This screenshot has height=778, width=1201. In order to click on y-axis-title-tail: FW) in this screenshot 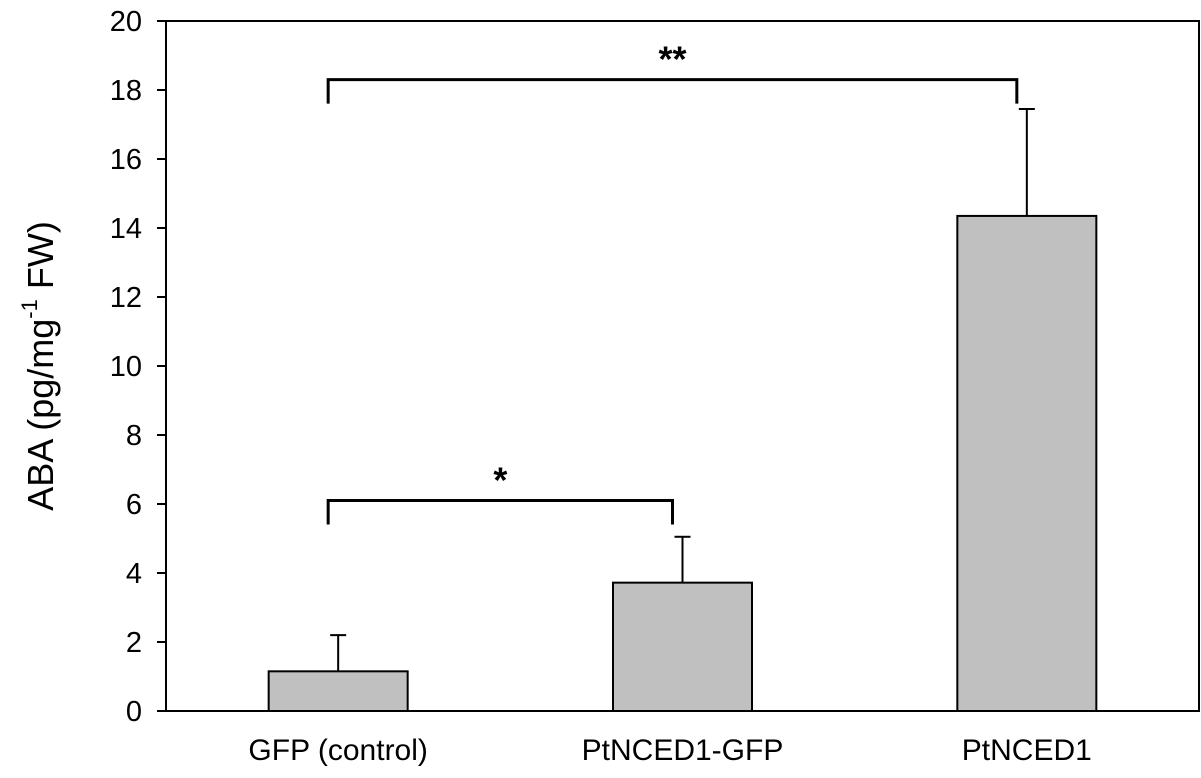, I will do `click(40, 260)`.